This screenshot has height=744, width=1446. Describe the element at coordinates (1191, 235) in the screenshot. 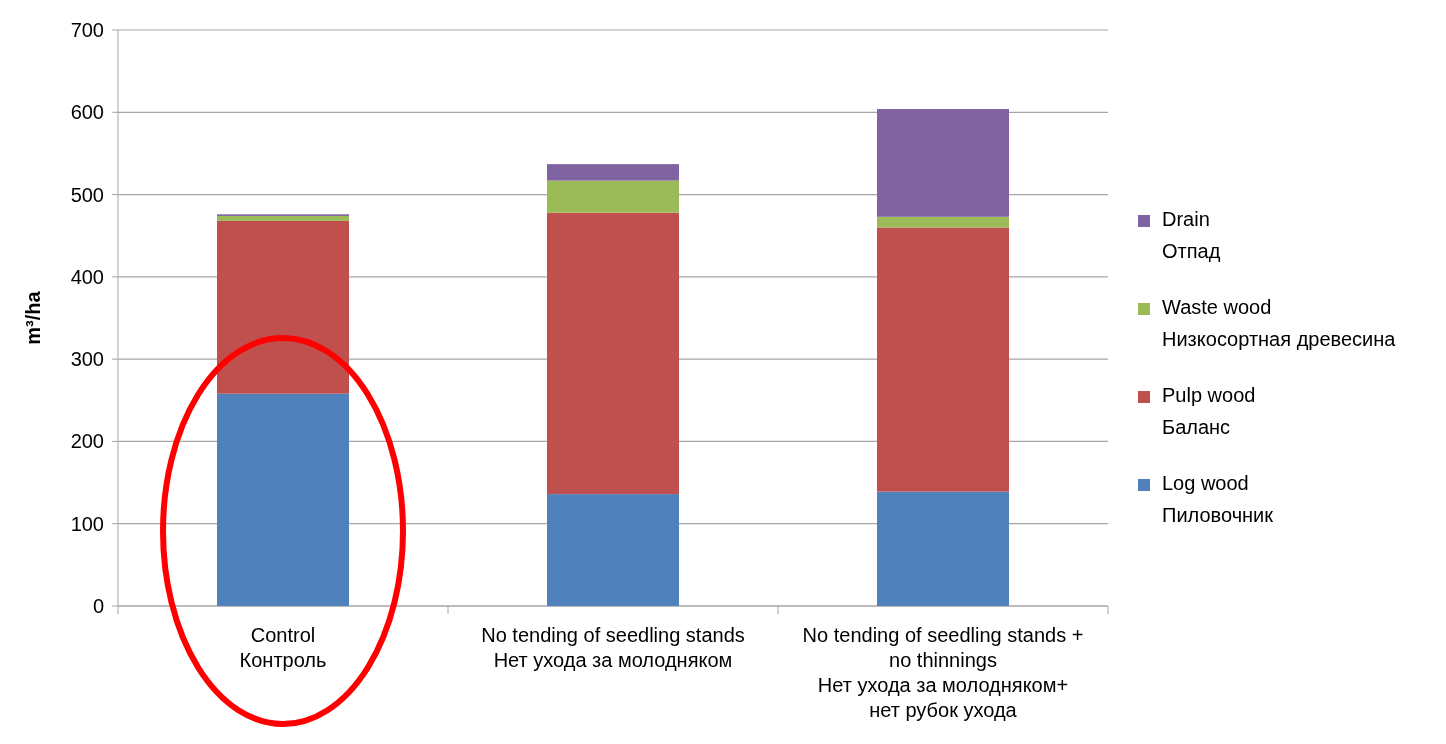

I see `legend-label: Drain Отпад` at that location.